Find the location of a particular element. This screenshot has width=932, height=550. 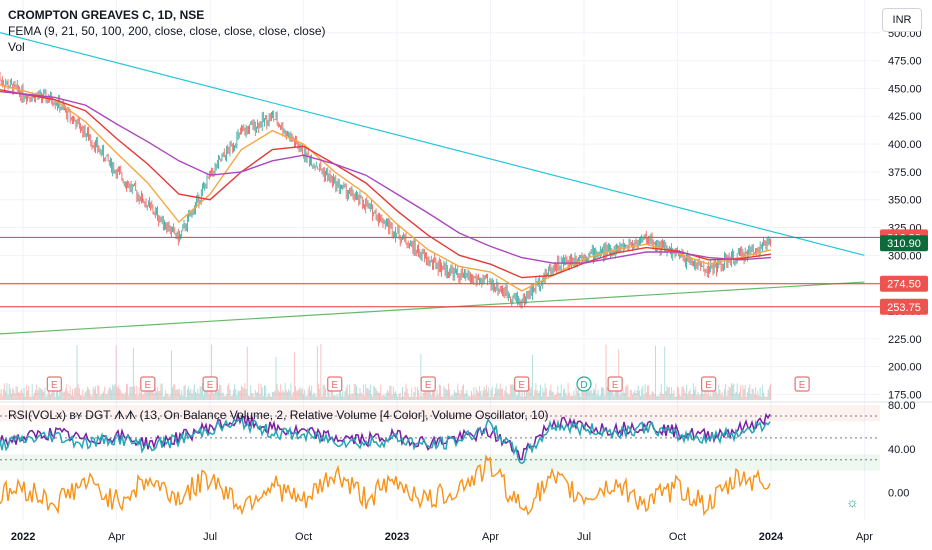

uptrend-line is located at coordinates (432, 308).